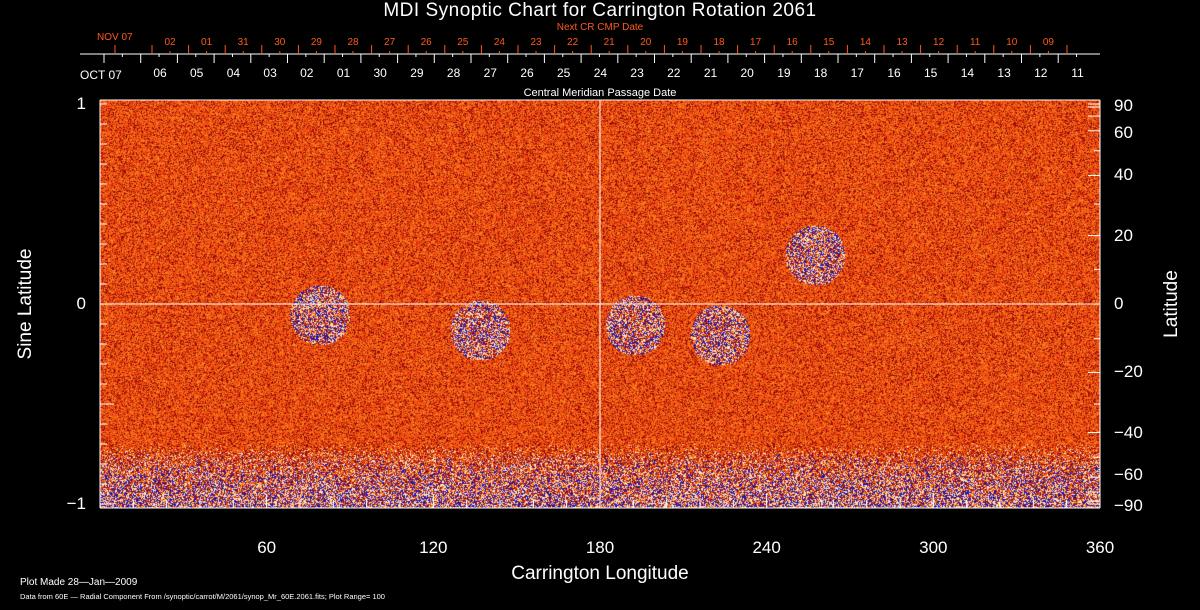 The image size is (1200, 610). What do you see at coordinates (280, 42) in the screenshot?
I see `next-cr-date-label: 30` at bounding box center [280, 42].